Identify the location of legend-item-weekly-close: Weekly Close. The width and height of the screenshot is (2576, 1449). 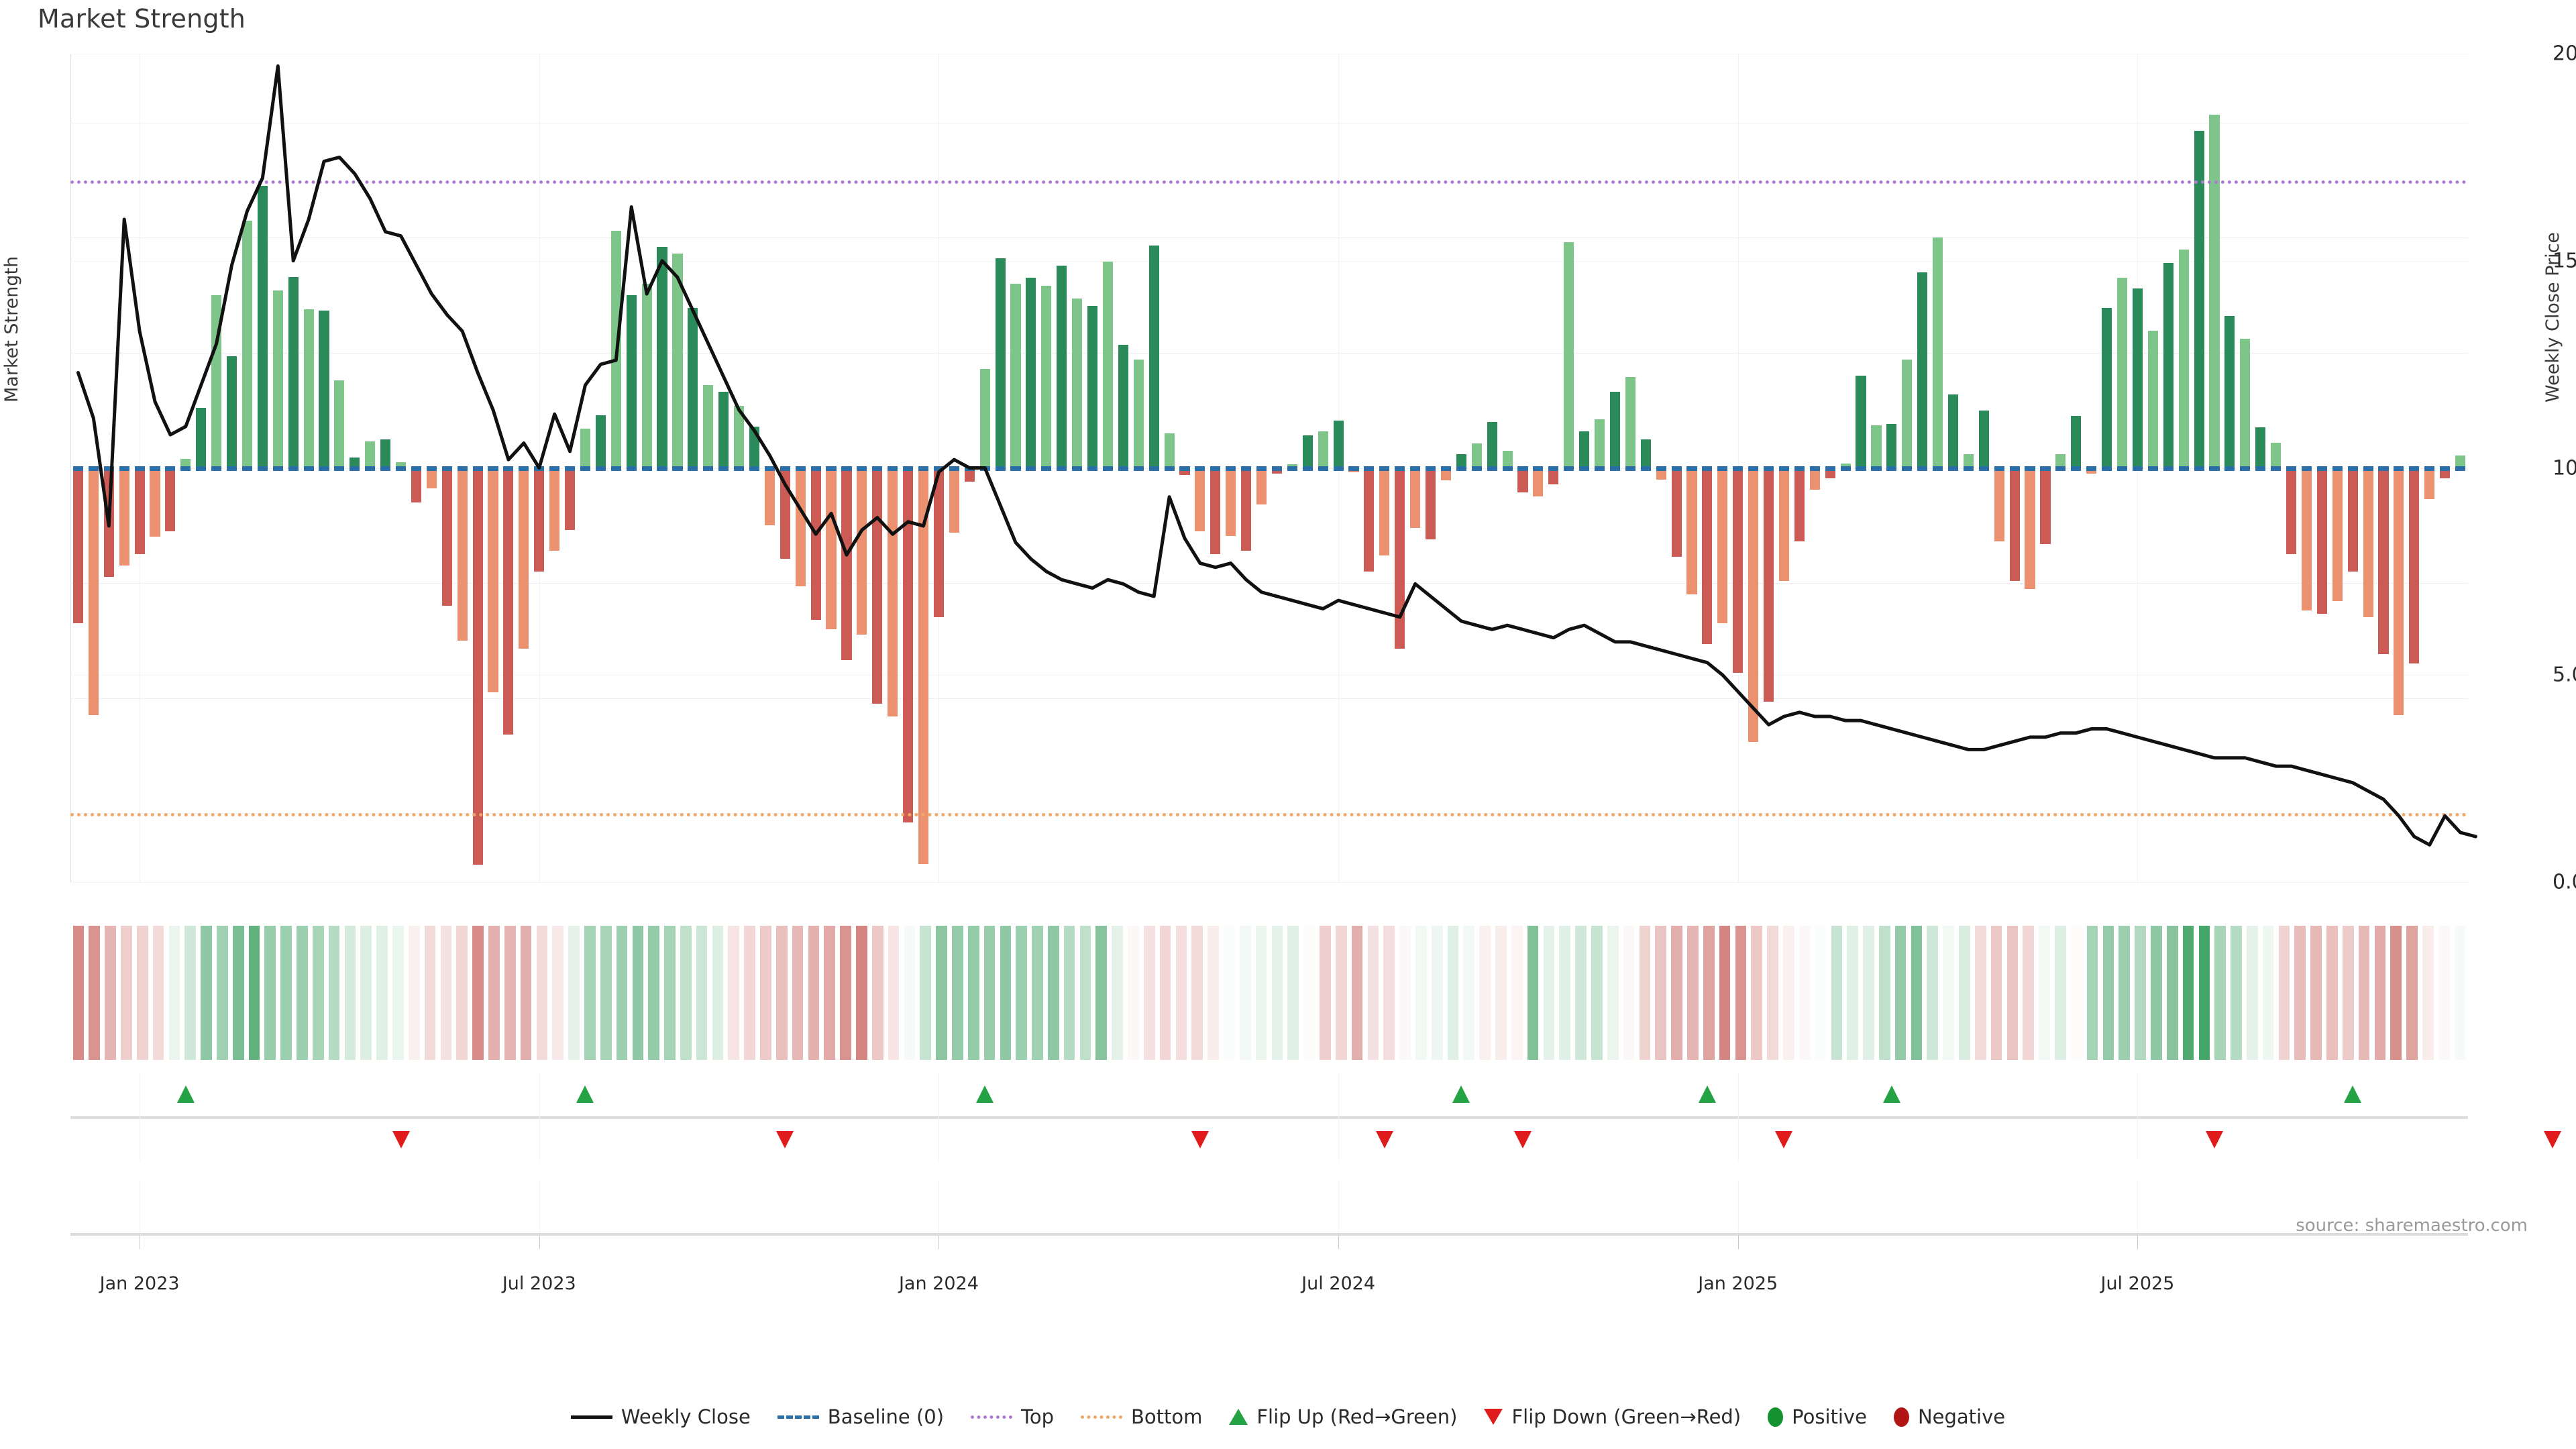
(660, 1416).